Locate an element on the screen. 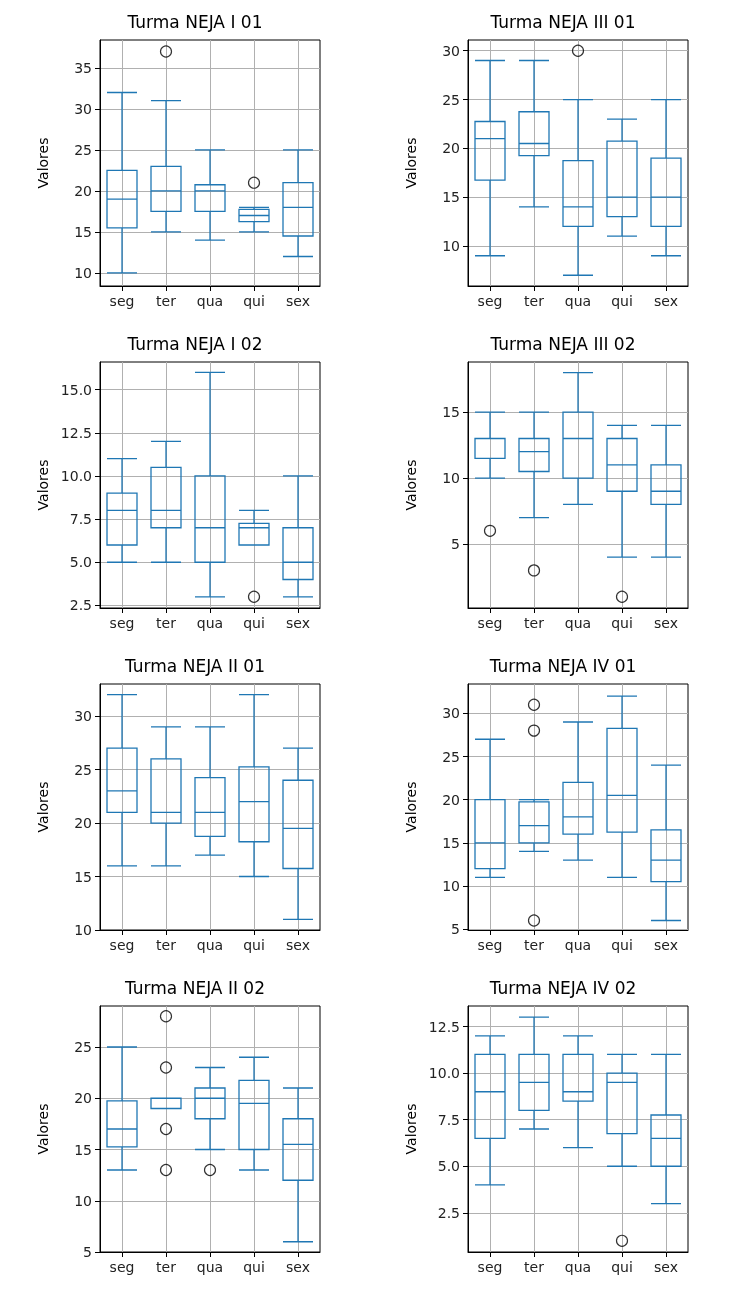 This screenshot has height=1291, width=737. chart-title: Turma NEJA I 02 is located at coordinates (194, 343).